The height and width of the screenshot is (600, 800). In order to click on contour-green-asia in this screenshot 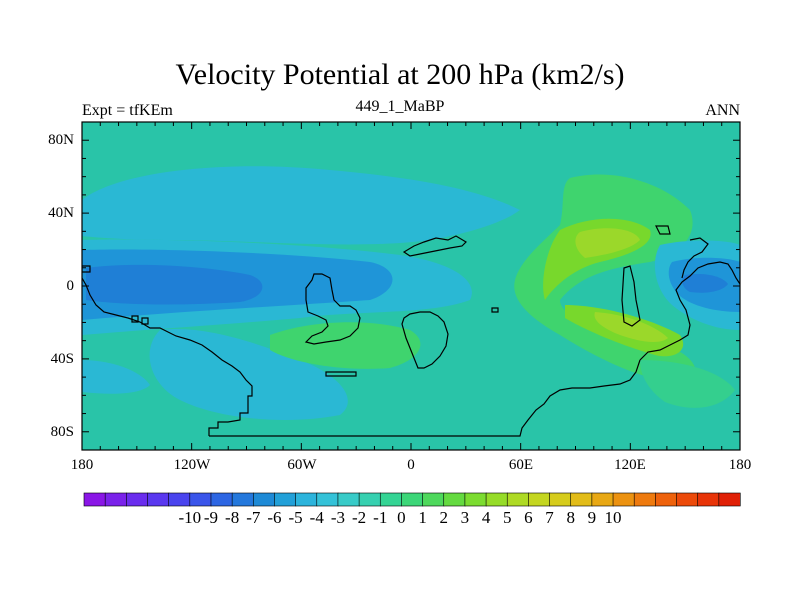, I will do `click(605, 278)`.